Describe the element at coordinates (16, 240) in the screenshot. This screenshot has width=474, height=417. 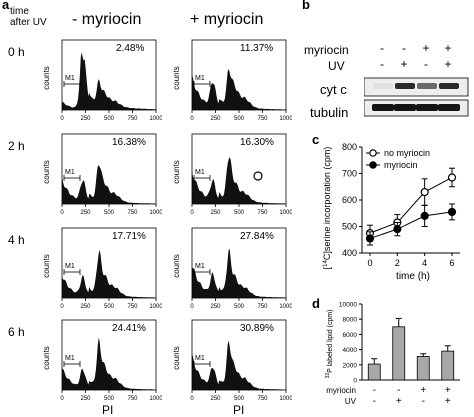
I see `time-label-4h: 4 h` at that location.